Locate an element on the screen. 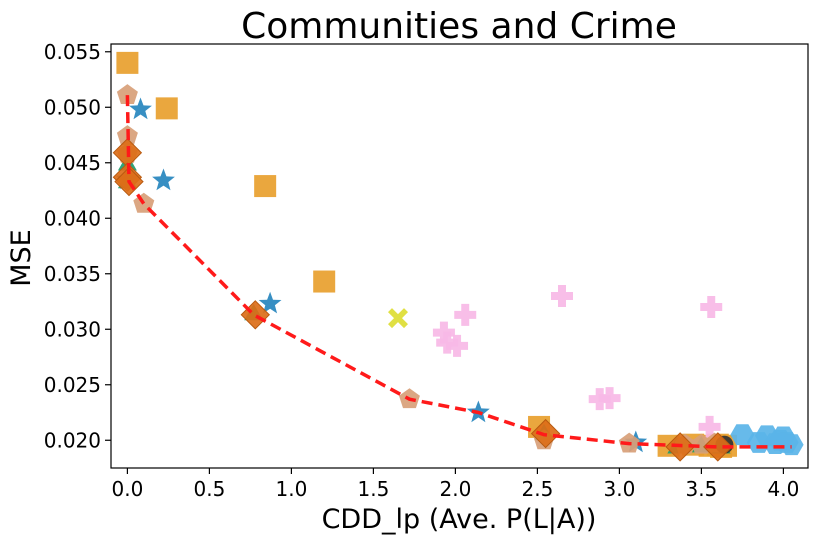 The height and width of the screenshot is (541, 831). x-tick-label: 2.5 is located at coordinates (537, 489).